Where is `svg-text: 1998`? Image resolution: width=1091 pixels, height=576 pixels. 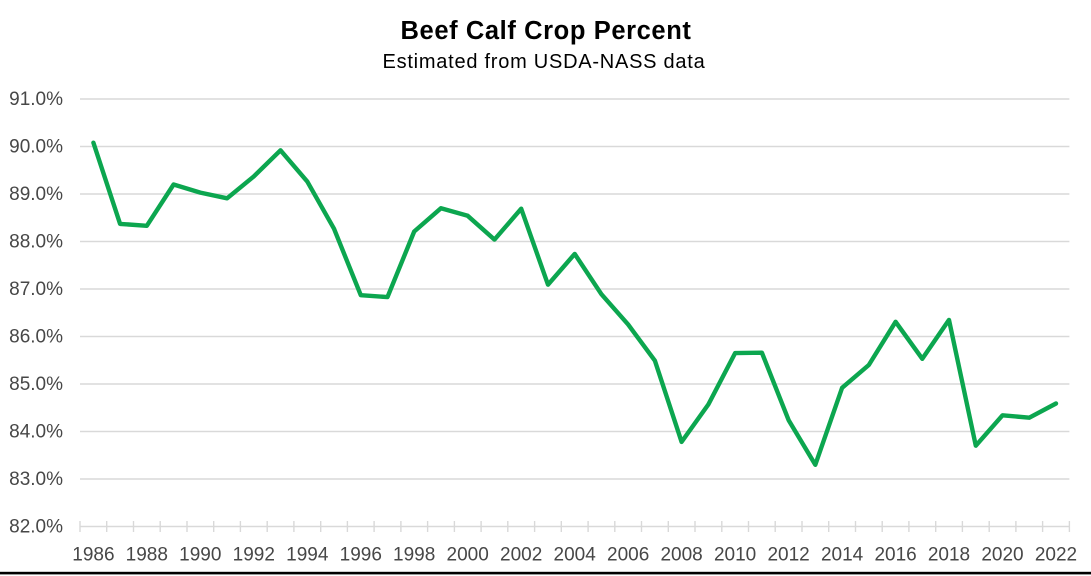
svg-text: 1998 is located at coordinates (414, 555).